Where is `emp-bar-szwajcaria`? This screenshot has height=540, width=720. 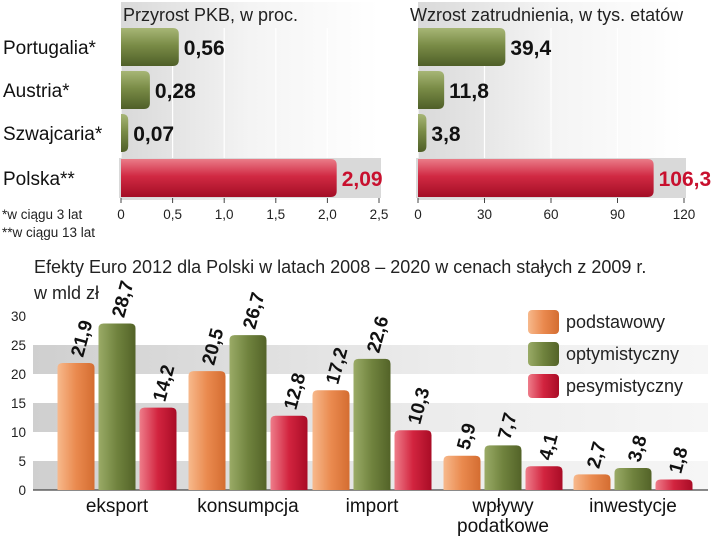 emp-bar-szwajcaria is located at coordinates (422, 133).